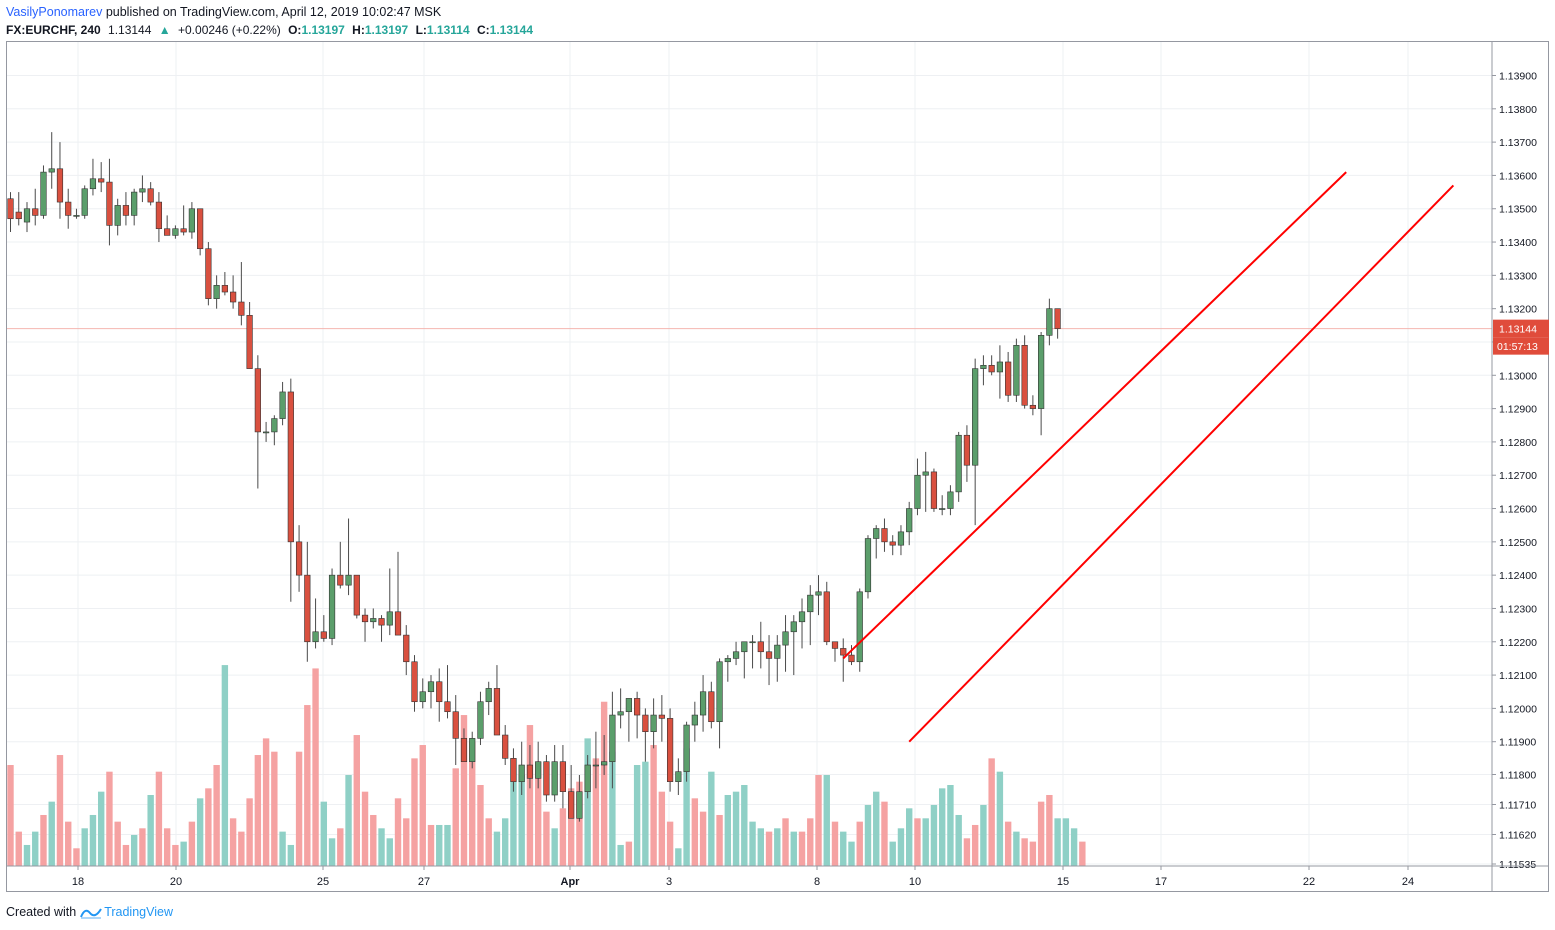 This screenshot has height=930, width=1555. I want to click on close-value: 1.13144, so click(511, 30).